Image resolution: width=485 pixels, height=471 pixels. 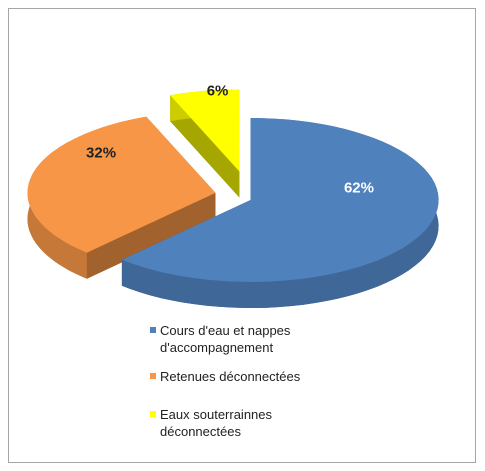 What do you see at coordinates (225, 339) in the screenshot?
I see `legend-label: Cours d'eau et nappes d'accompagnement` at bounding box center [225, 339].